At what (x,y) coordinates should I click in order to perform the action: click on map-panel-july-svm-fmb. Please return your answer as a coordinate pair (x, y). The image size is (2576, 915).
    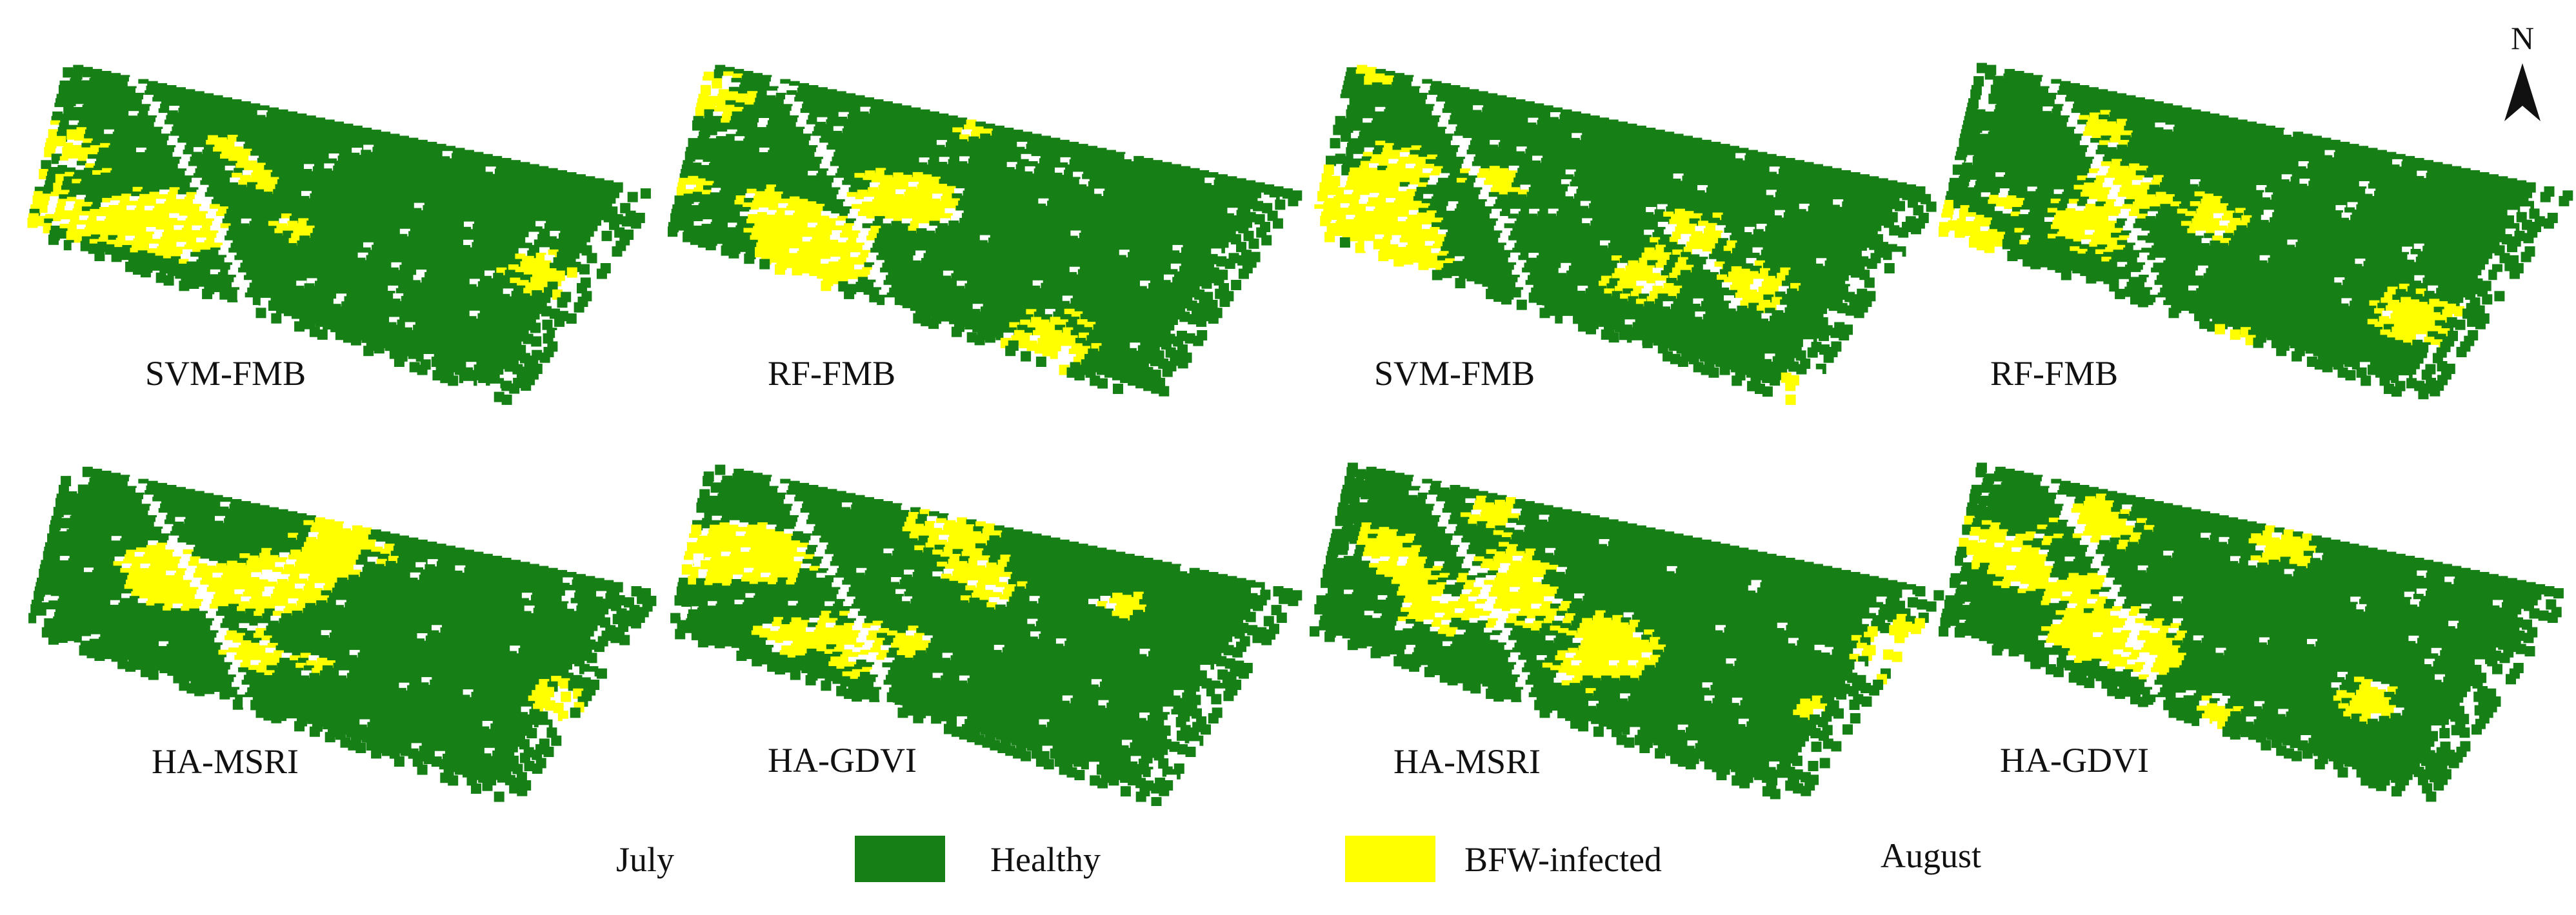
    Looking at the image, I should click on (345, 212).